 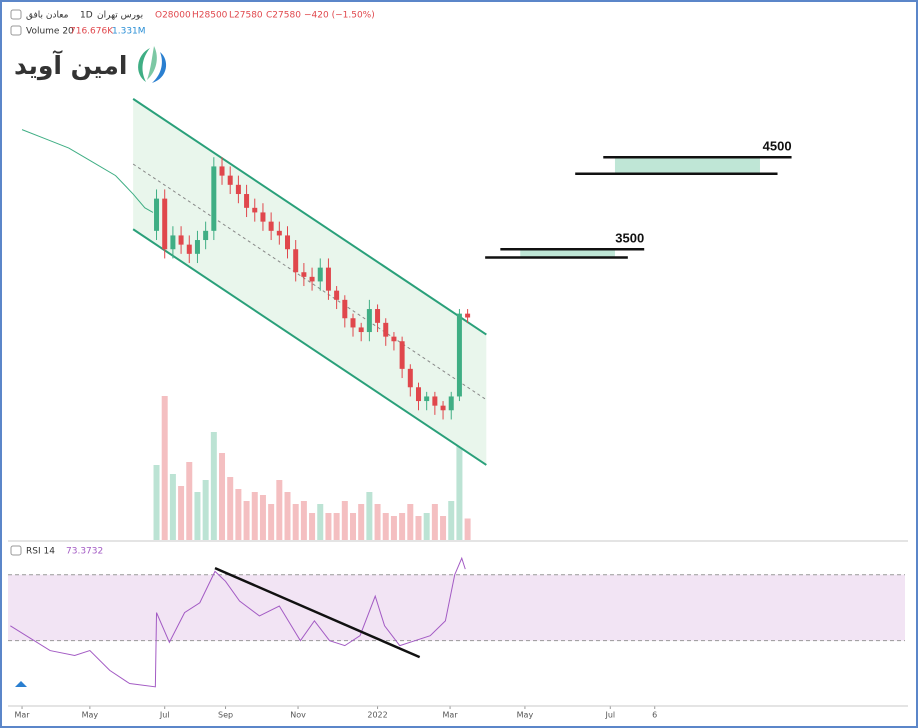 I want to click on x-tick-label: Nov, so click(x=298, y=715).